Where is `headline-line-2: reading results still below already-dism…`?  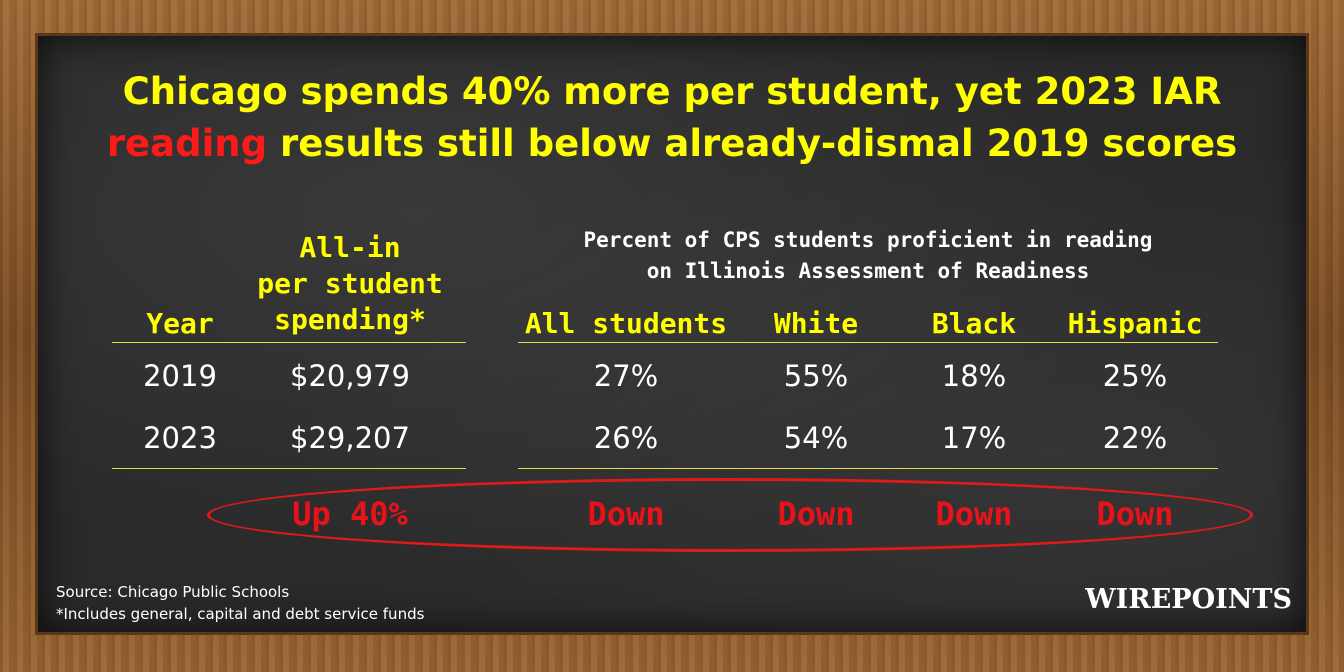 headline-line-2: reading results still below already-dism… is located at coordinates (672, 144).